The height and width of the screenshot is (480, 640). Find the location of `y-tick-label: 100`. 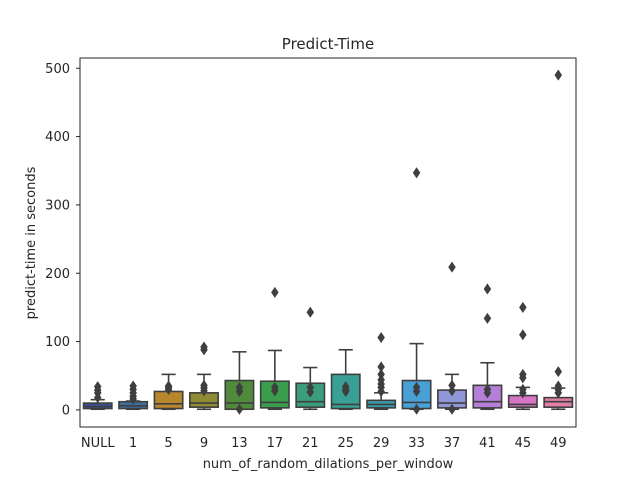

y-tick-label: 100 is located at coordinates (57, 342).